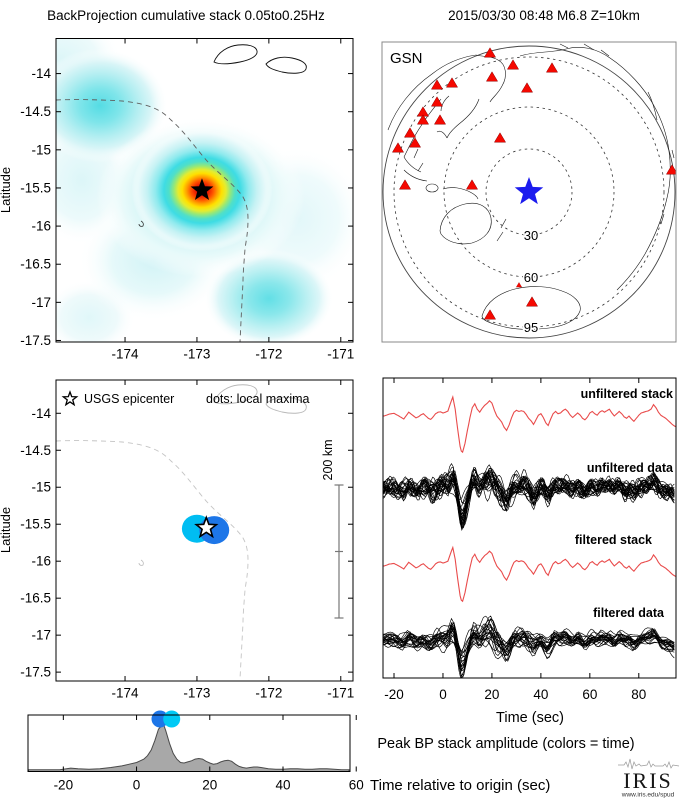  What do you see at coordinates (649, 764) in the screenshot?
I see `seismogram-icon` at bounding box center [649, 764].